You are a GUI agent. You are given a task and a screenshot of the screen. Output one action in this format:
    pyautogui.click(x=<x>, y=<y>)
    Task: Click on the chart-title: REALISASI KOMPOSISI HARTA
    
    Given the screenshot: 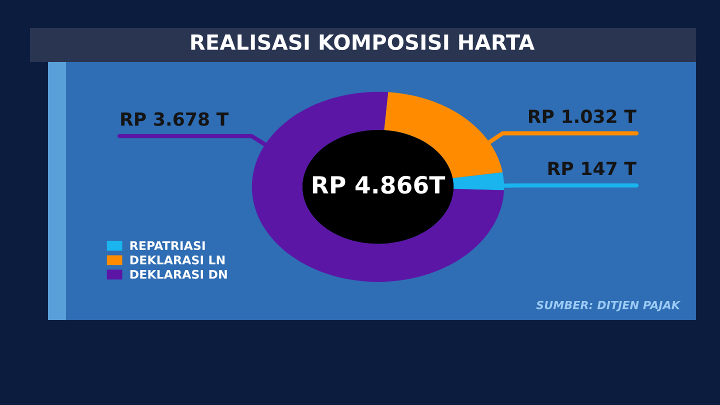 What is the action you would take?
    pyautogui.click(x=363, y=42)
    